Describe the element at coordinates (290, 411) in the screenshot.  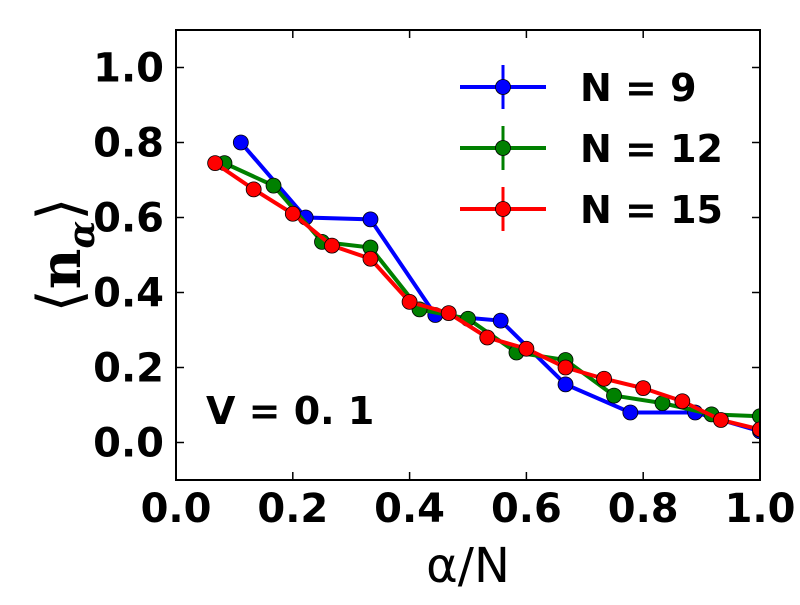
I see `annotation: V = 0. 1` at that location.